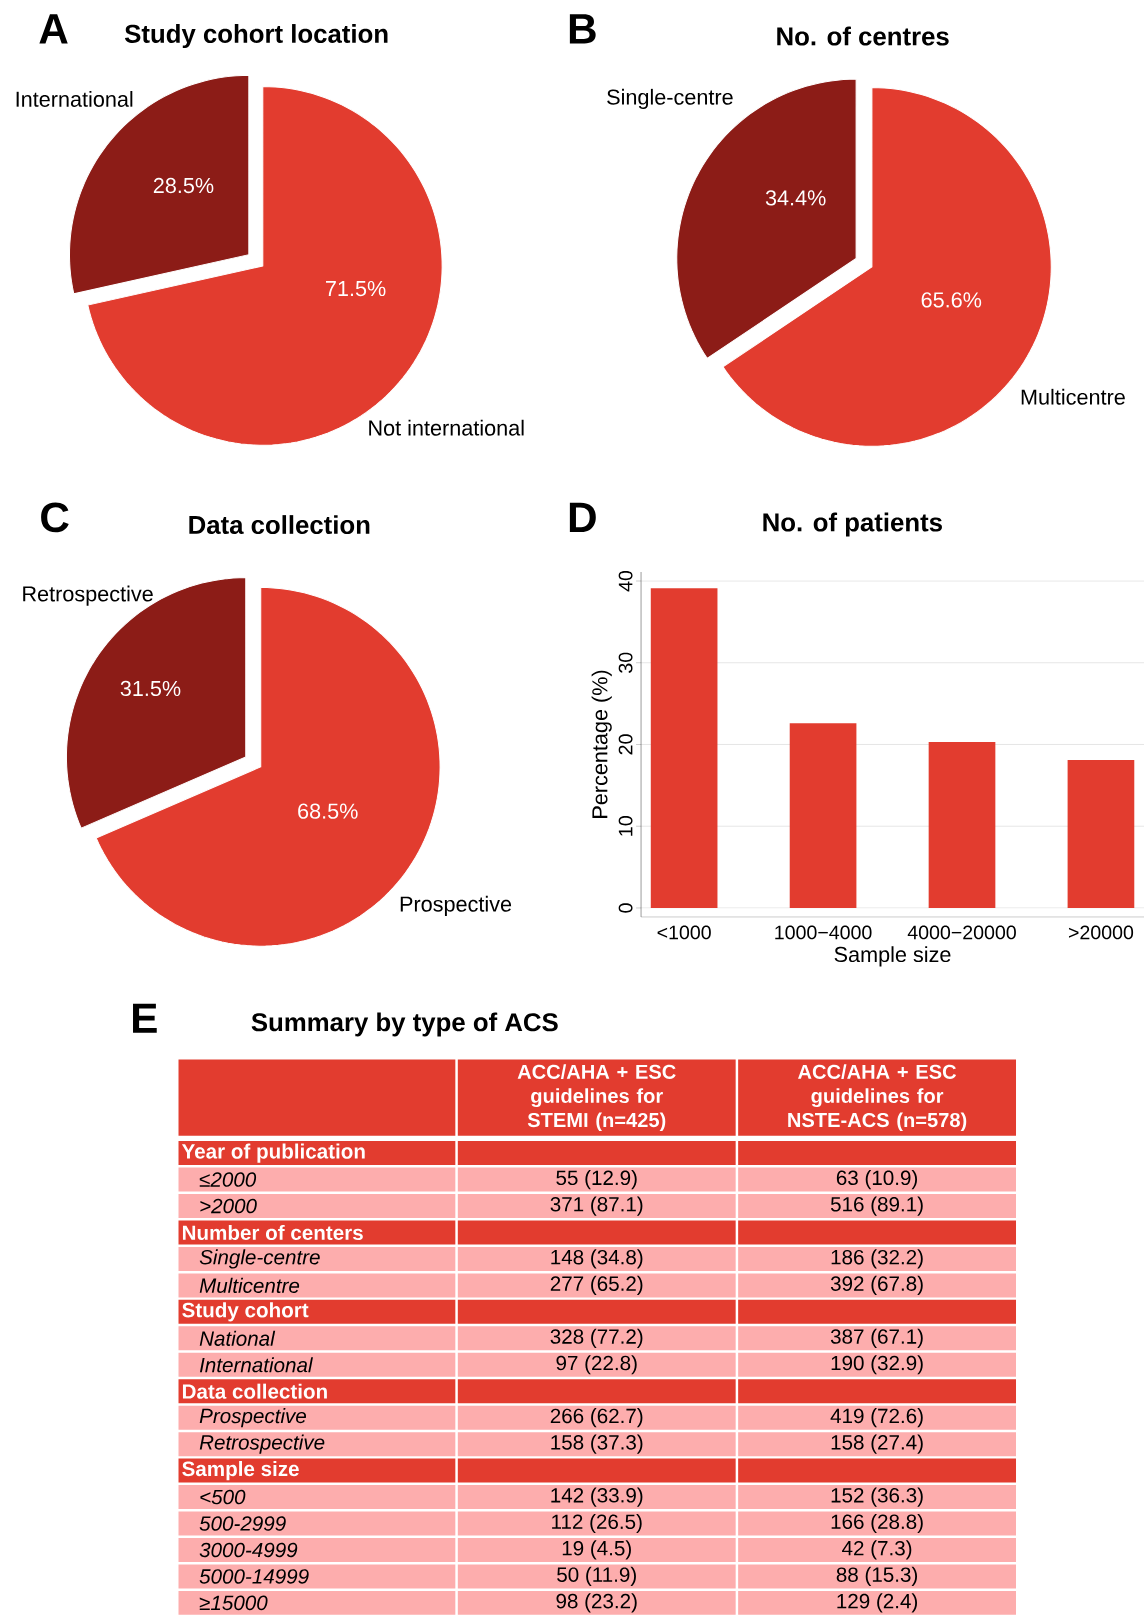 The width and height of the screenshot is (1144, 1616). I want to click on text: 166 (28.8), so click(877, 1523).